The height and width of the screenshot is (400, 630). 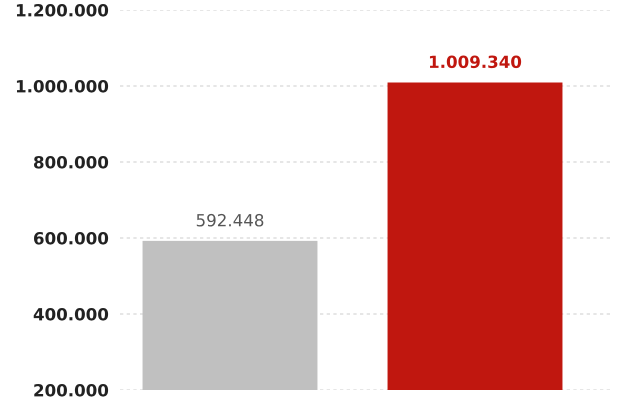 I want to click on data-label: 592.448, so click(x=230, y=220).